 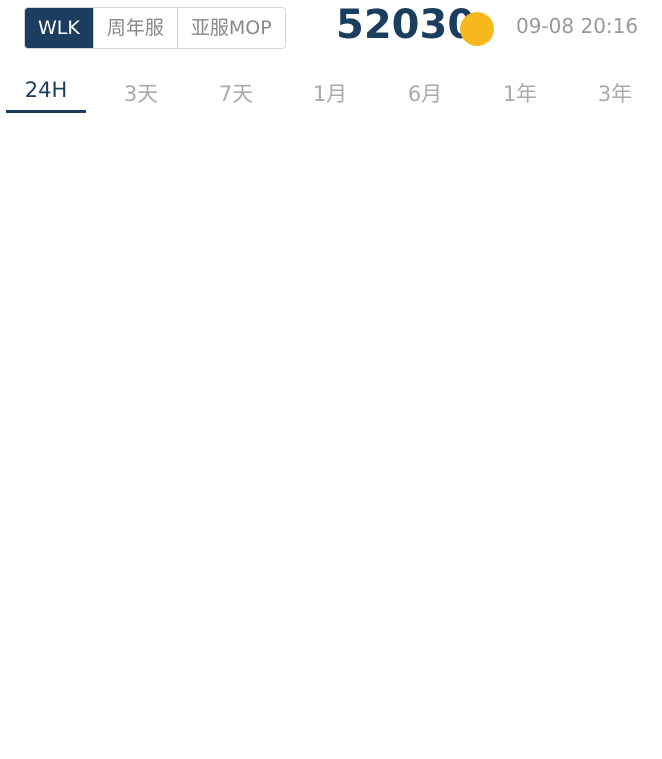 What do you see at coordinates (134, 28) in the screenshot?
I see `server-tab: 周年服` at bounding box center [134, 28].